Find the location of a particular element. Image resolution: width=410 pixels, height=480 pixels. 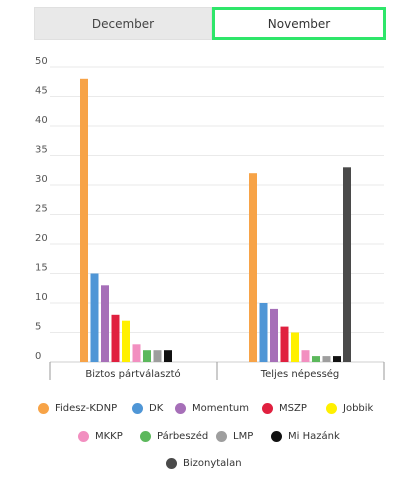

y-tick-label: 30 is located at coordinates (41, 179).